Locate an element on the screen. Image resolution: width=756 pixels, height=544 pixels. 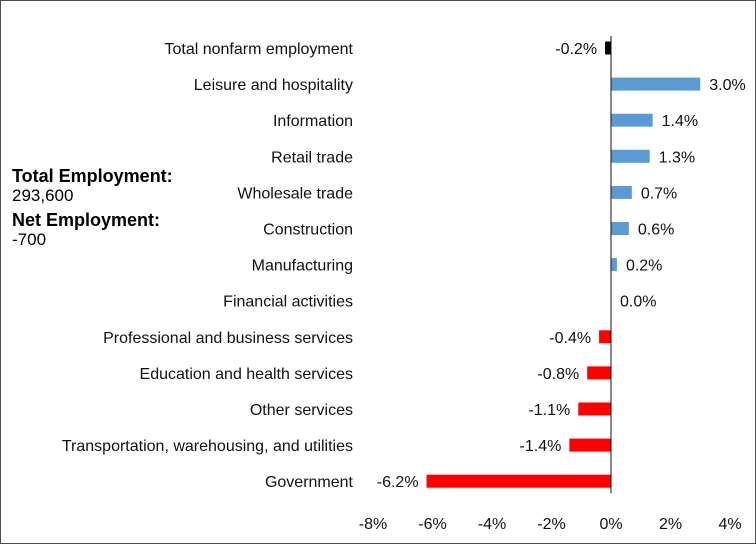
value-label: 0.6% is located at coordinates (656, 230).